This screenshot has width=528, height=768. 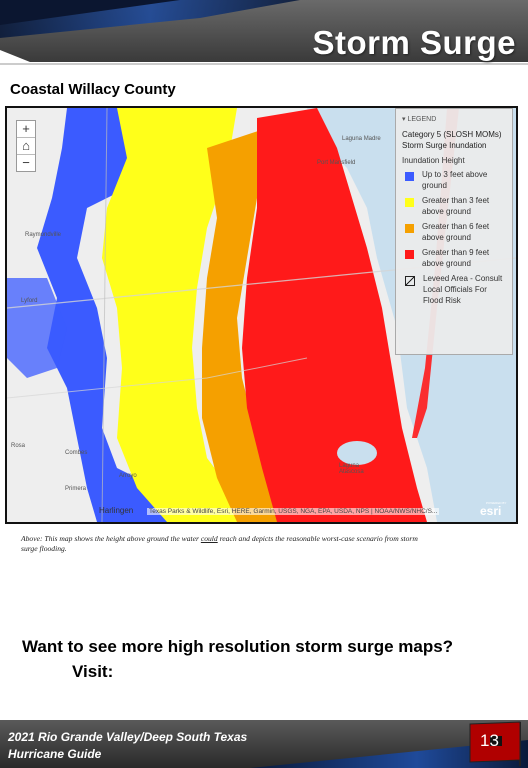 What do you see at coordinates (454, 206) in the screenshot?
I see `legend-item: Greater than 3 feet above ground` at bounding box center [454, 206].